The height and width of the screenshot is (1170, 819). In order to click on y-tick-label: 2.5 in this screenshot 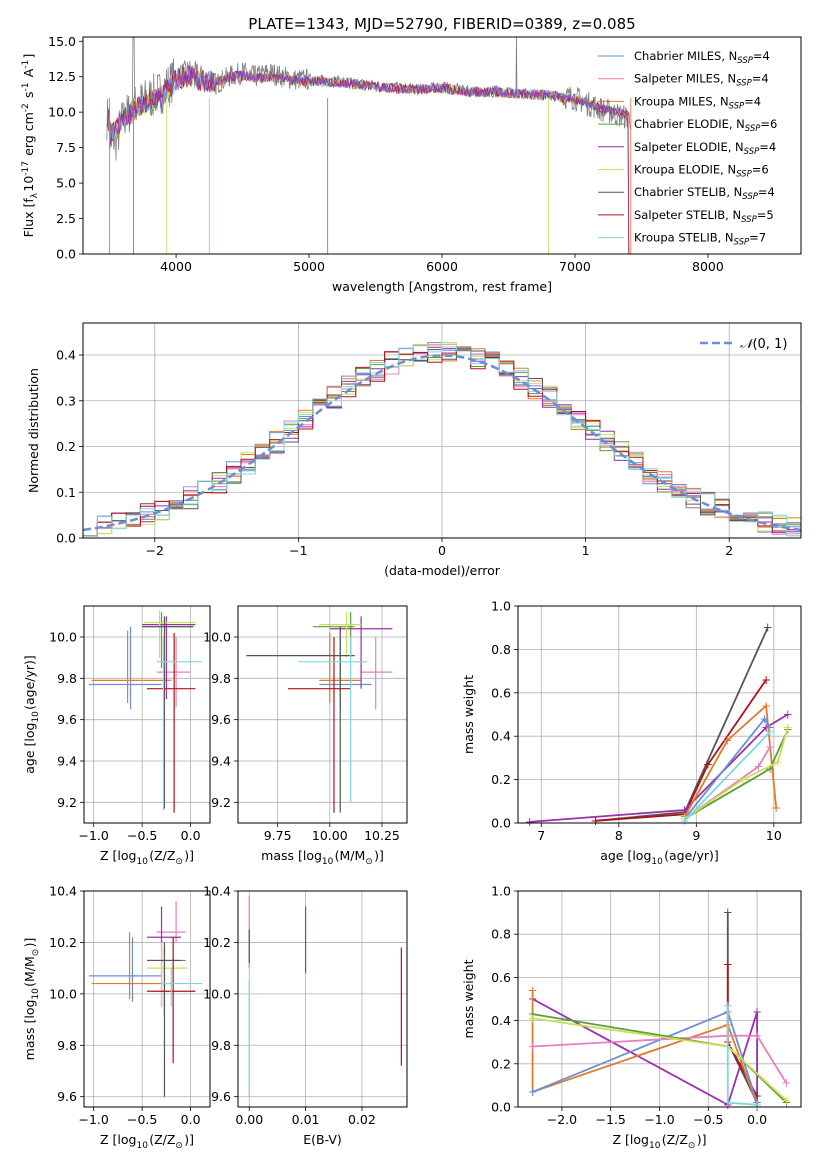, I will do `click(66, 218)`.